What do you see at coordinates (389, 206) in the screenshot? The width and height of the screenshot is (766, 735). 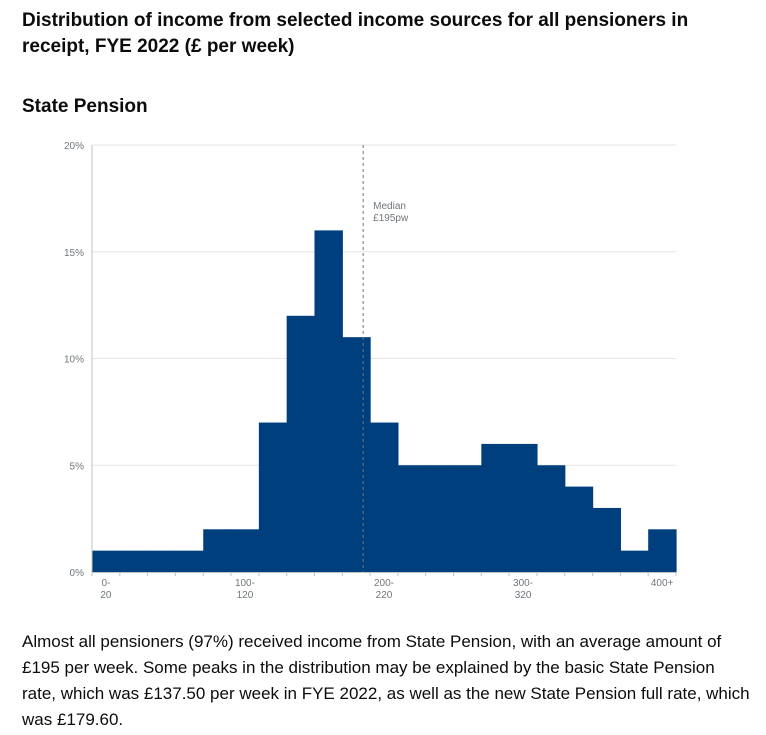 I see `median-label: Median` at bounding box center [389, 206].